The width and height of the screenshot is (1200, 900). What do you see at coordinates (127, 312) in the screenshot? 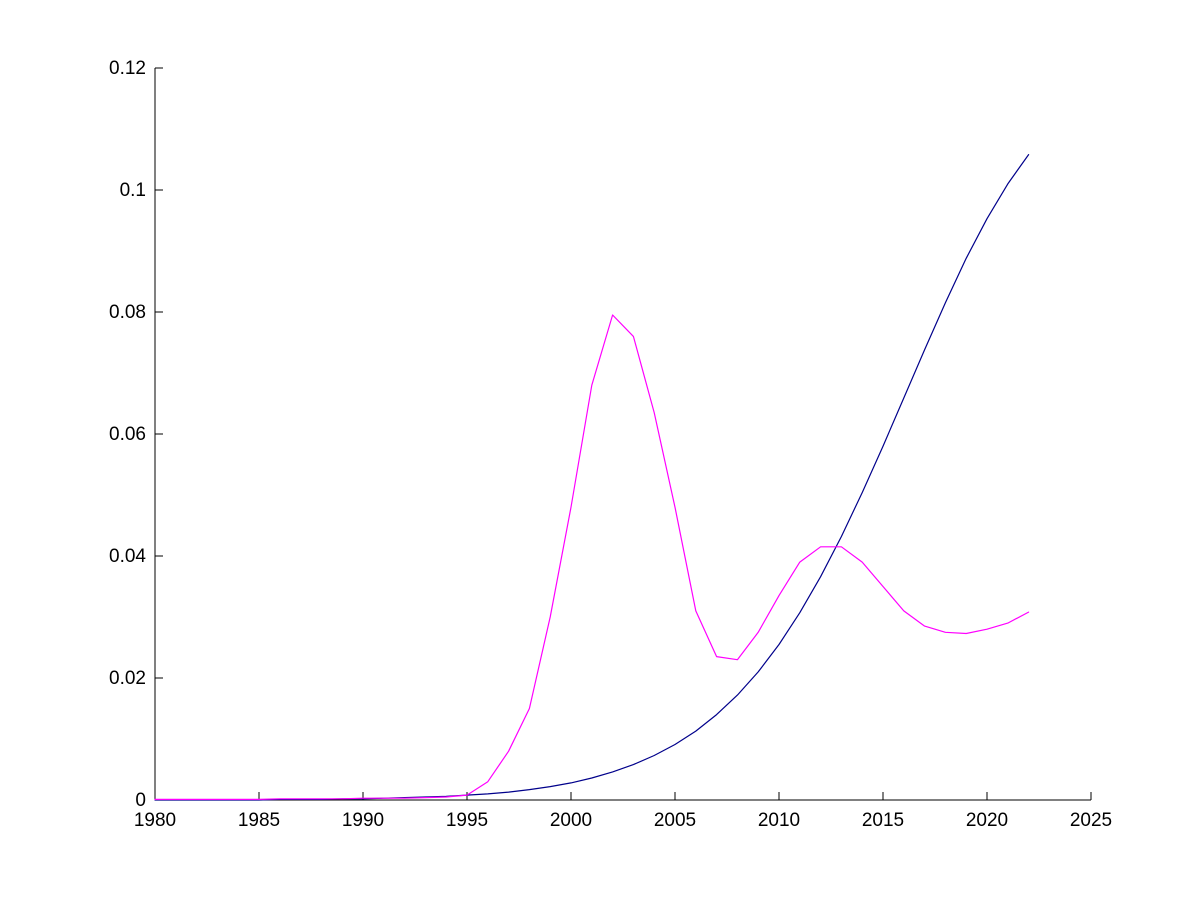
I see `y-tick-label: 0.08` at bounding box center [127, 312].